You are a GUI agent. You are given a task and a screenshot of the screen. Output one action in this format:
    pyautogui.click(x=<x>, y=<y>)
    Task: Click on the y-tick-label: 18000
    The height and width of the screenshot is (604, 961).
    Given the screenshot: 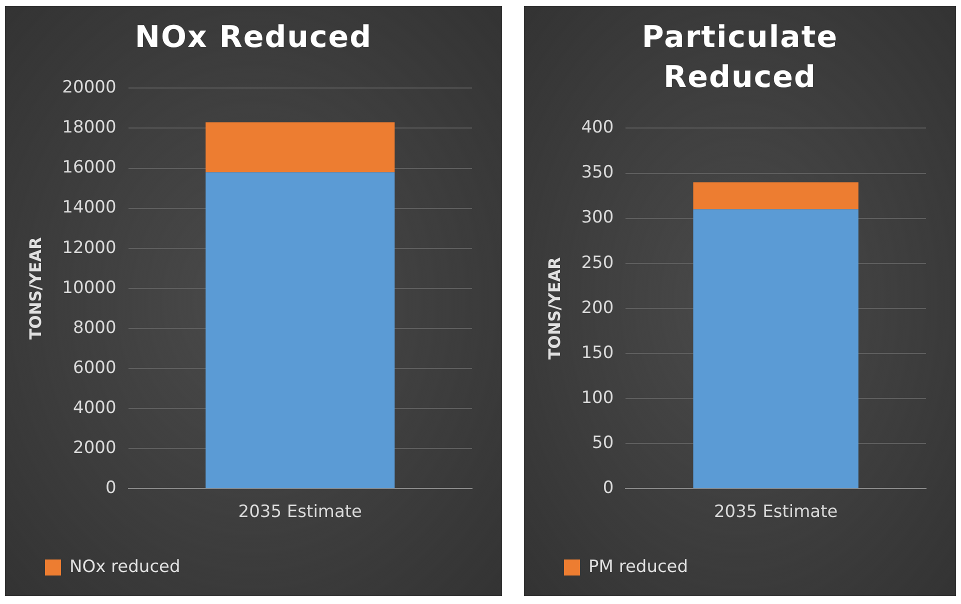 What is the action you would take?
    pyautogui.click(x=89, y=128)
    